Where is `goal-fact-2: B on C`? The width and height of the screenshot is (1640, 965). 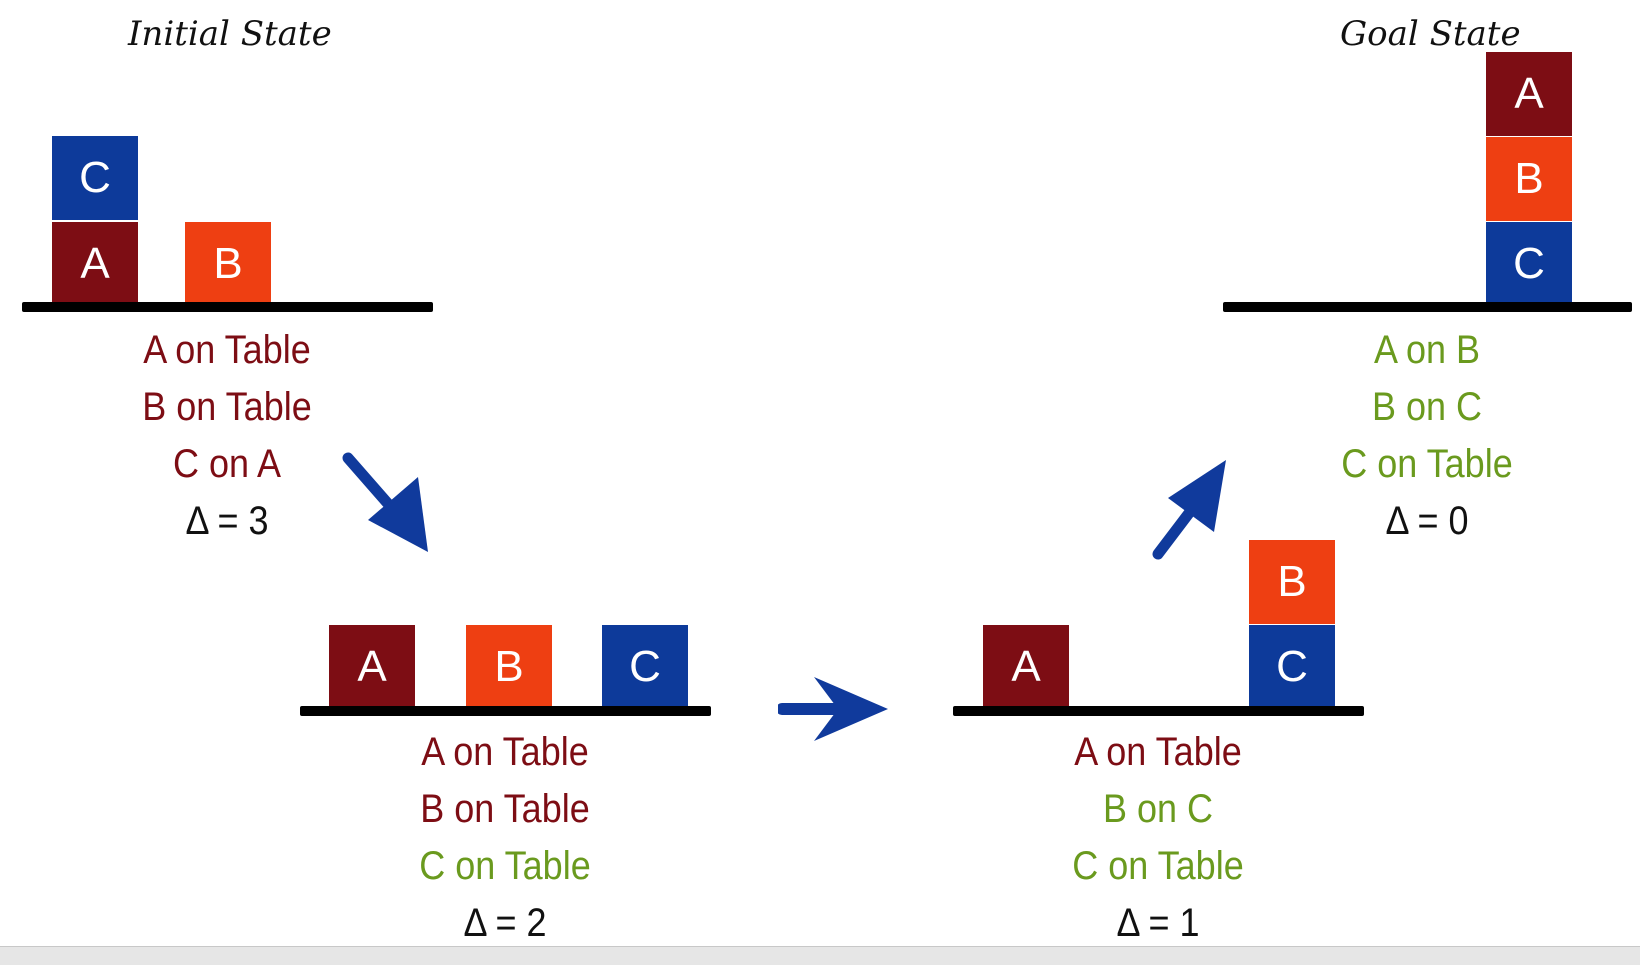 goal-fact-2: B on C is located at coordinates (1427, 407).